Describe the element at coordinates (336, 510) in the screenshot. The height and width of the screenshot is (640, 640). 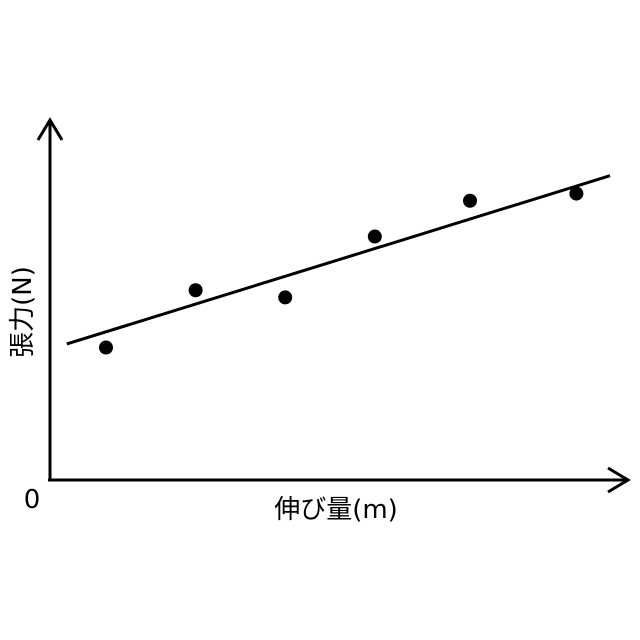
I see `x-axis-label: 伸び量(m)` at that location.